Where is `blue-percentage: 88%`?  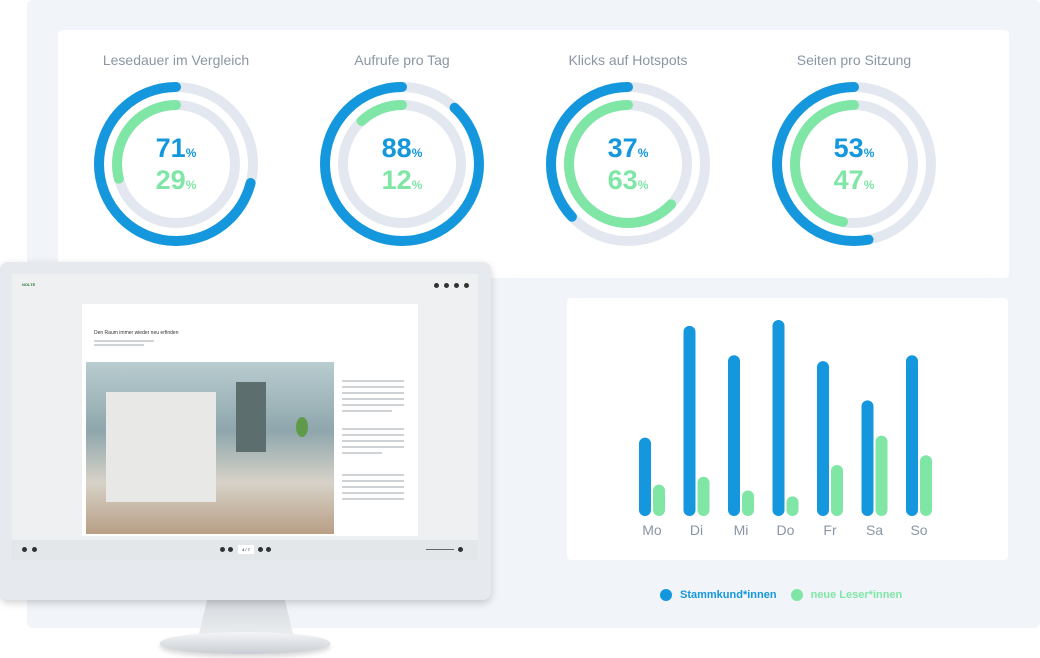 blue-percentage: 88% is located at coordinates (402, 148).